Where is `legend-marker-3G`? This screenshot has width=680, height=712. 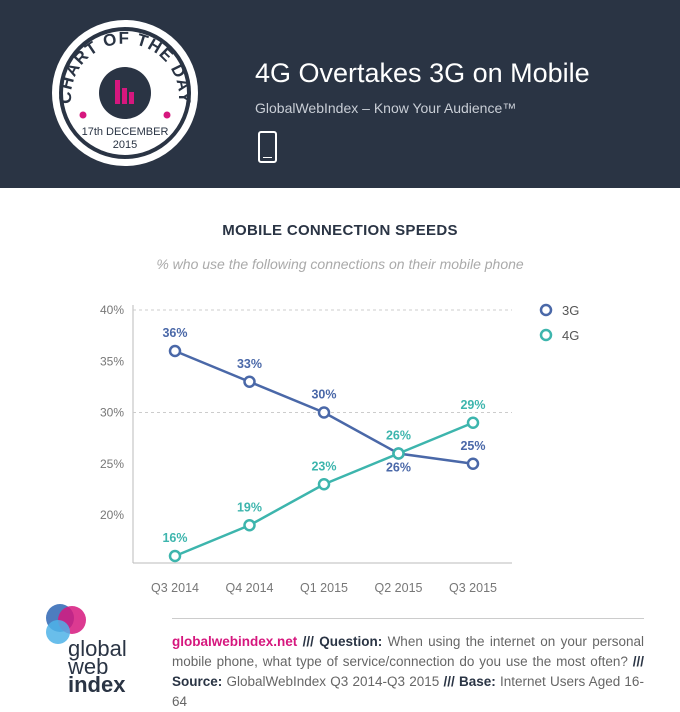
legend-marker-3G is located at coordinates (546, 310).